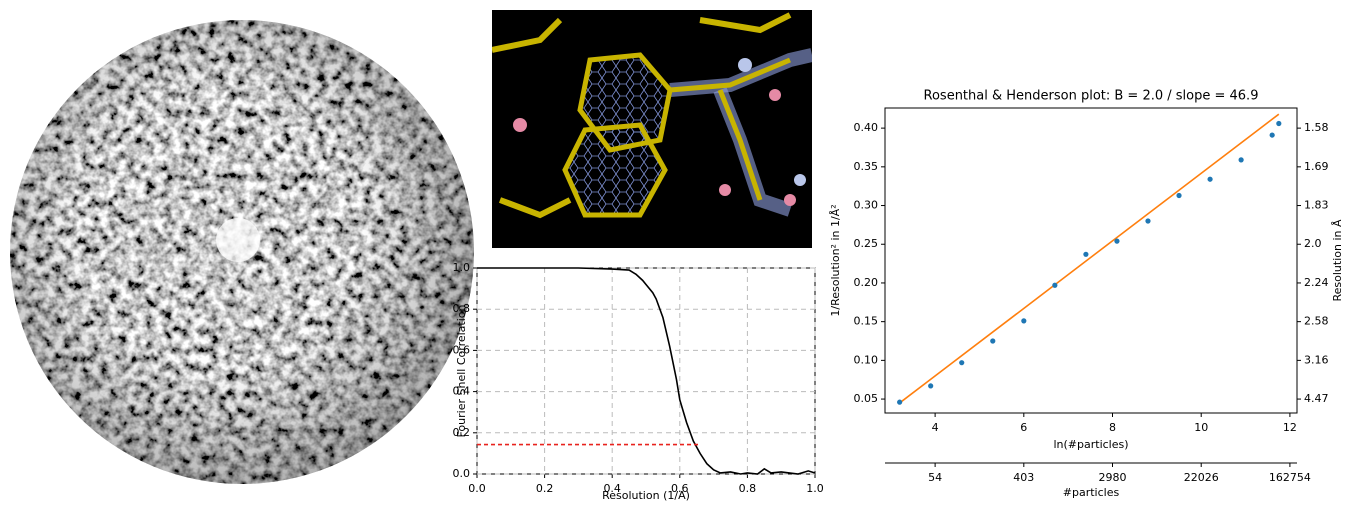 This screenshot has height=506, width=1346. I want to click on fsc-line, so click(646, 371).